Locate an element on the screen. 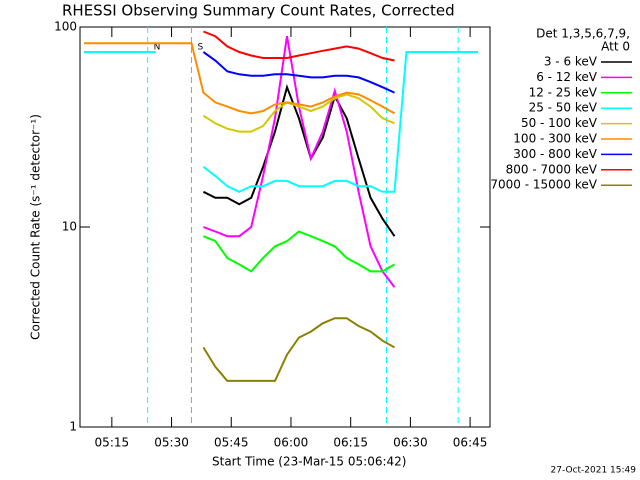 The image size is (640, 480). y-tick-label: 1 is located at coordinates (73, 427).